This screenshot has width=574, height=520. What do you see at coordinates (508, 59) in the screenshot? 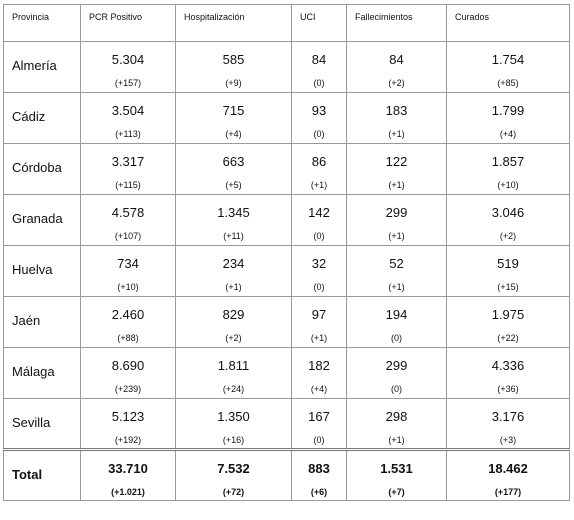
I see `cell-value: 1.754` at bounding box center [508, 59].